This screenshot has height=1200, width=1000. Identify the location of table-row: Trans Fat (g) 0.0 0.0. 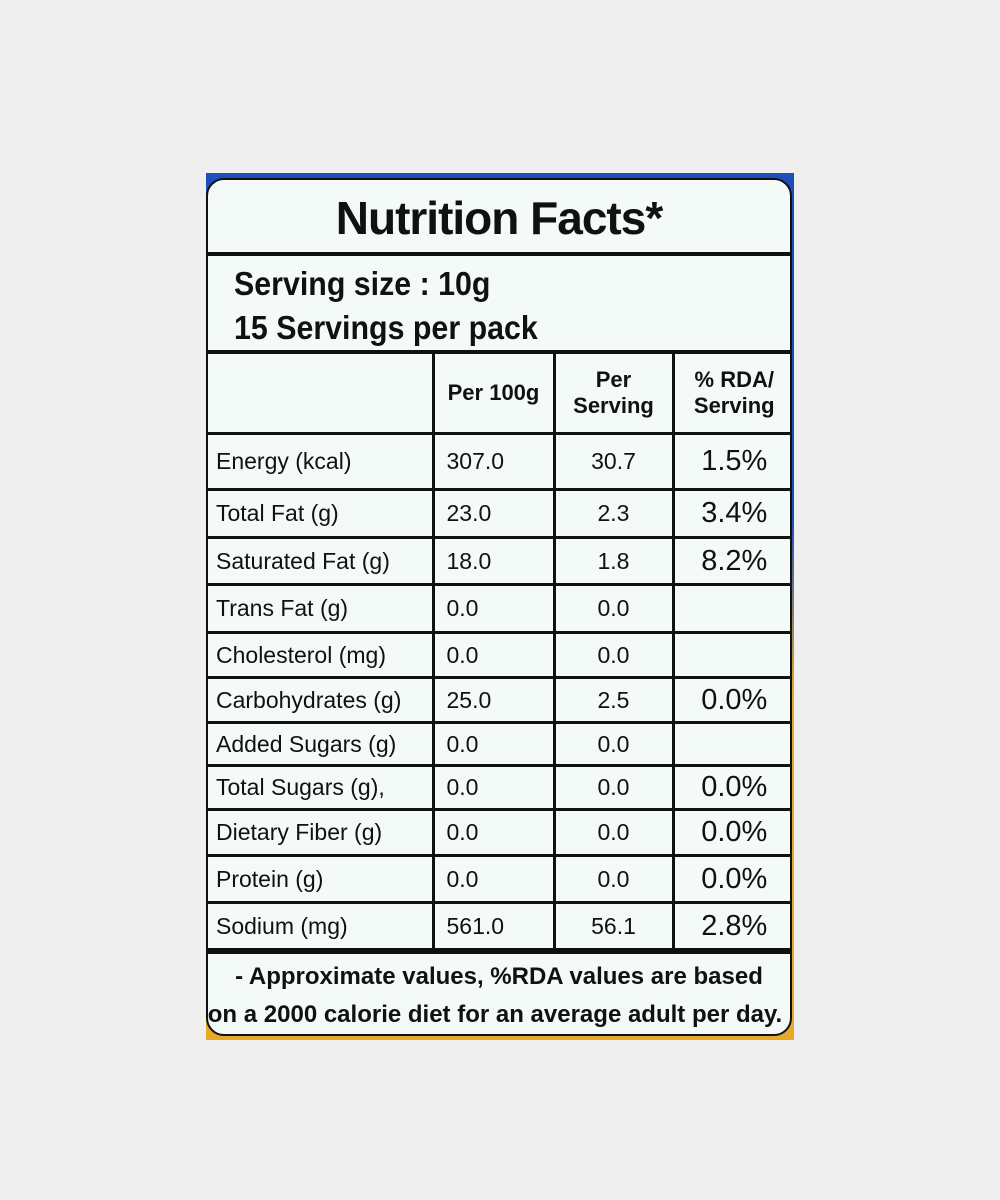
(499, 608).